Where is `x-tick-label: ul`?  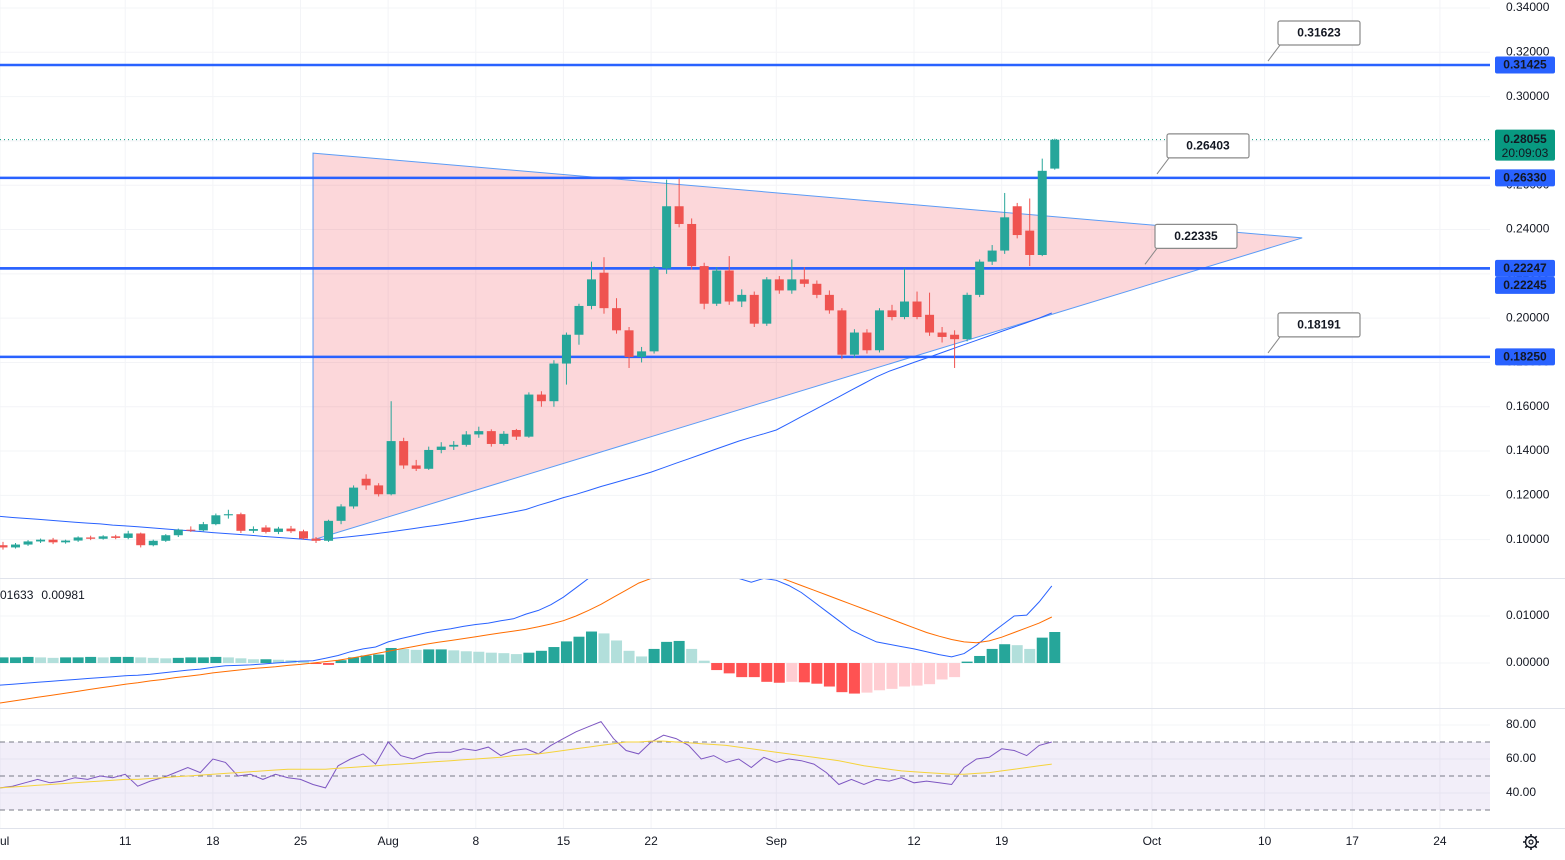 x-tick-label: ul is located at coordinates (4, 841).